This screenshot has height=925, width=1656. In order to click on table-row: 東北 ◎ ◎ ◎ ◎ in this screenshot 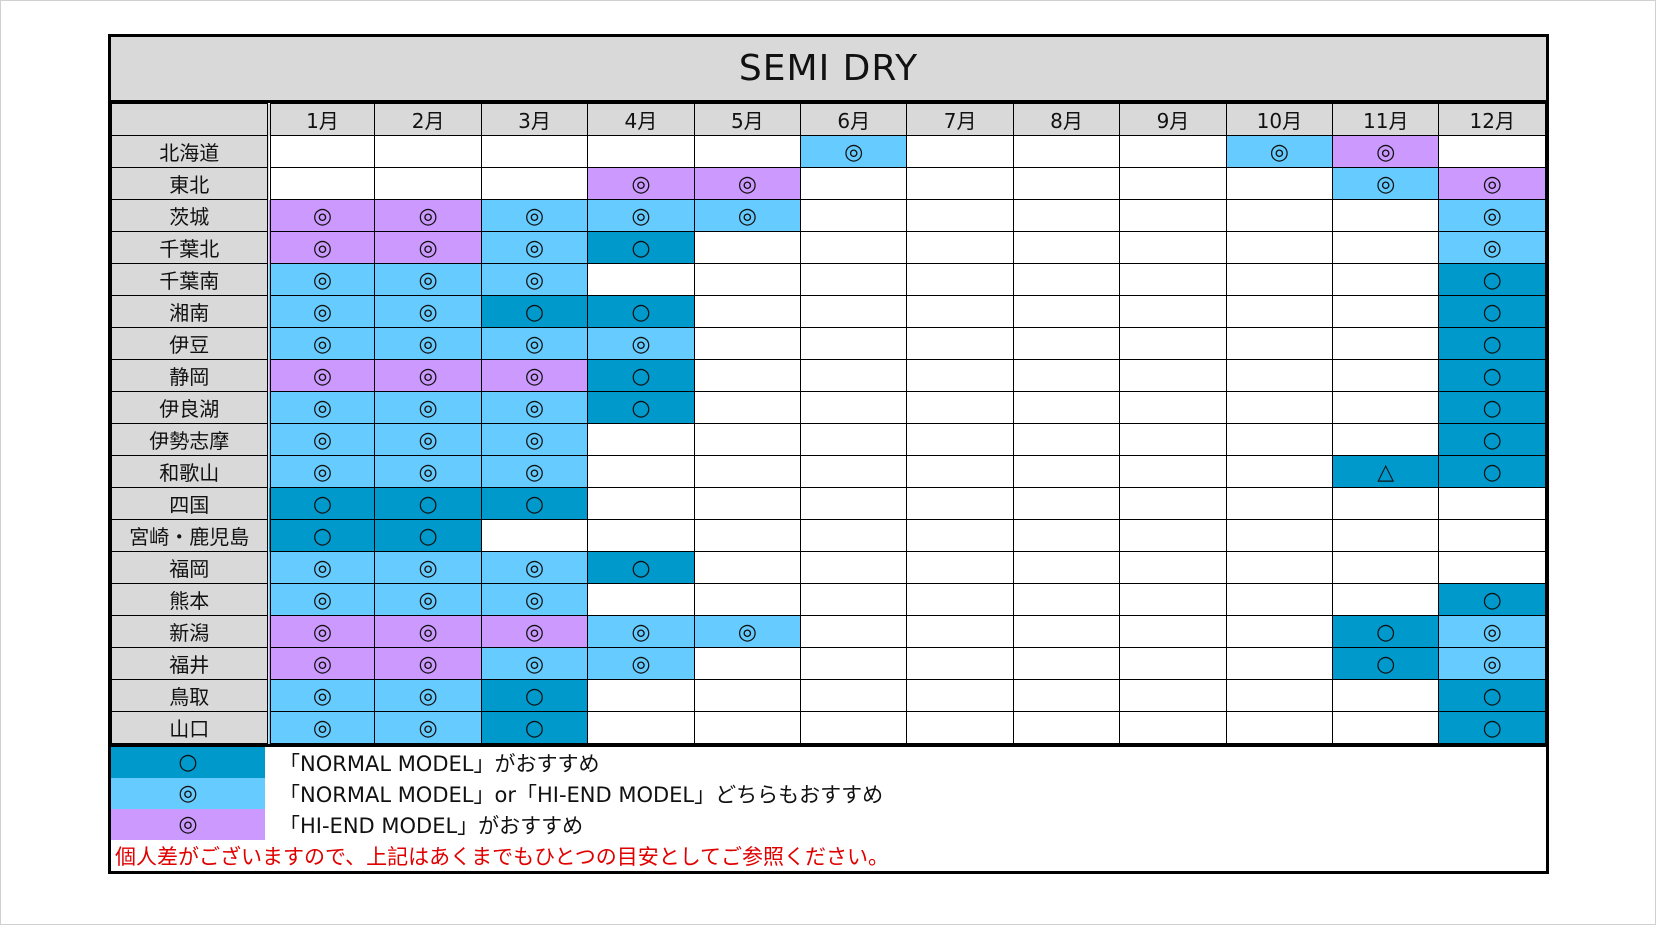, I will do `click(828, 183)`.